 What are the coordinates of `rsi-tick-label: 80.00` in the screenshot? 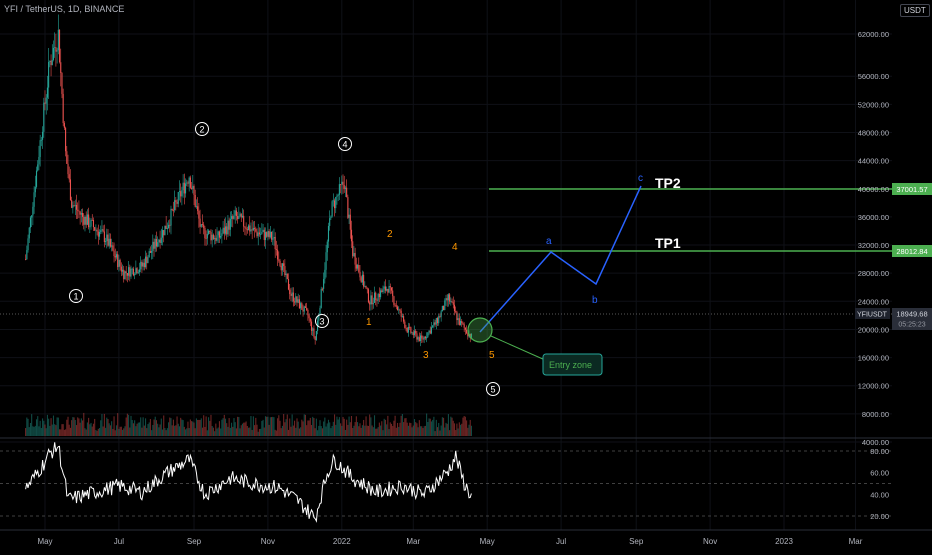 It's located at (879, 451).